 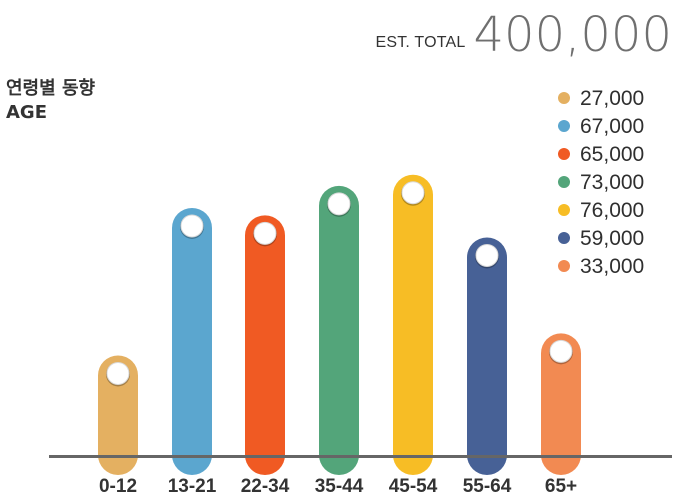 I want to click on legend-label: 67,000, so click(x=612, y=126).